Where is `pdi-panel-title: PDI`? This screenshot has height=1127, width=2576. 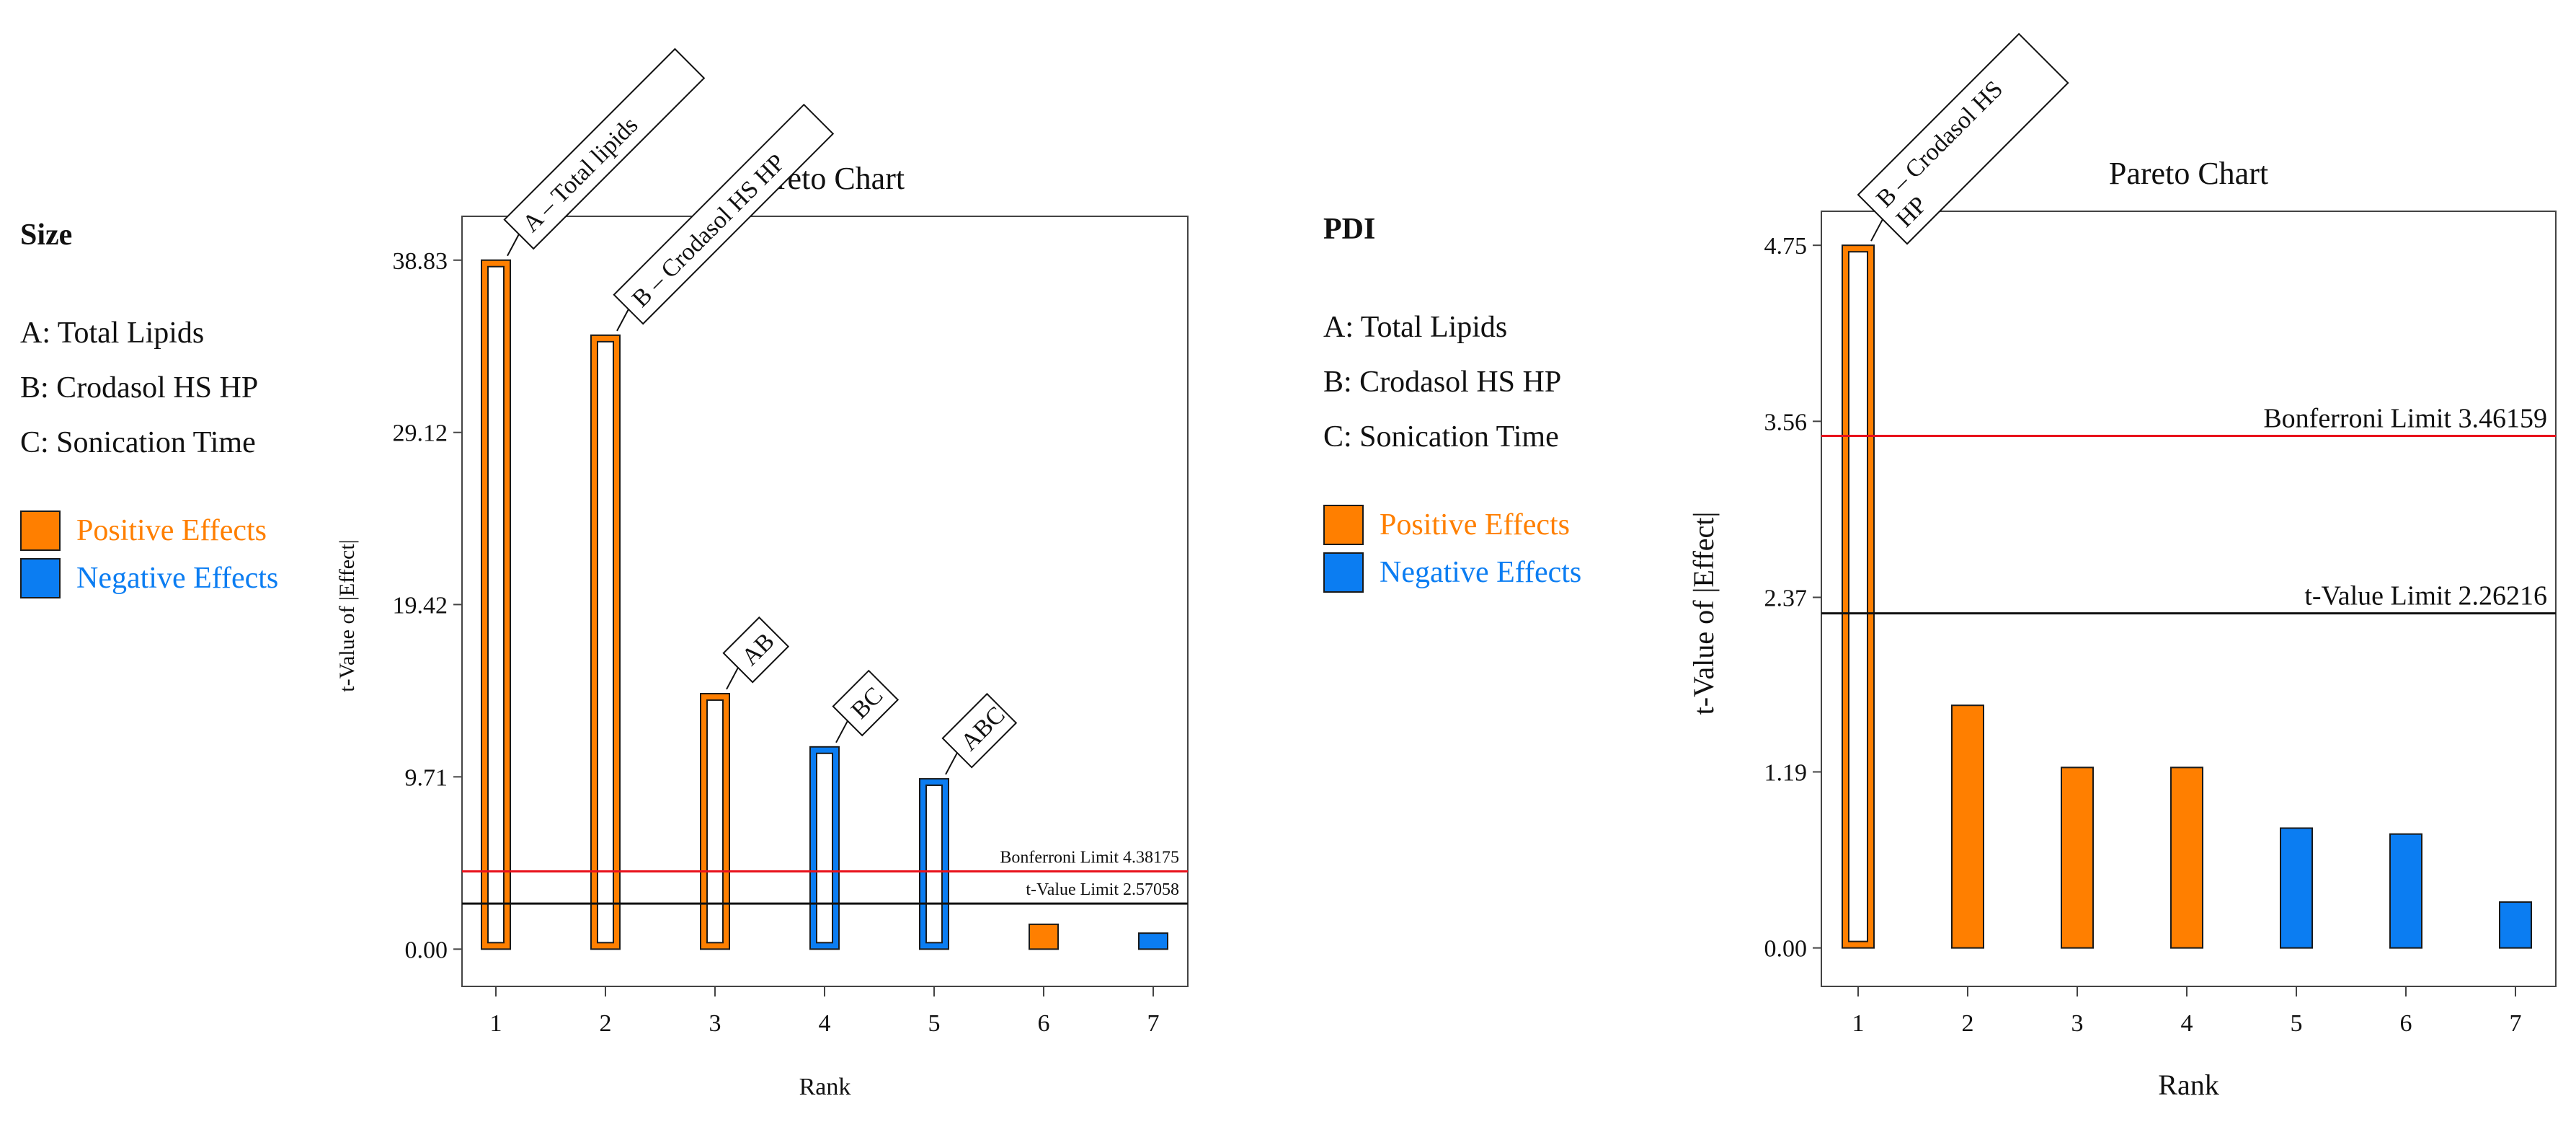
pdi-panel-title: PDI is located at coordinates (1349, 229).